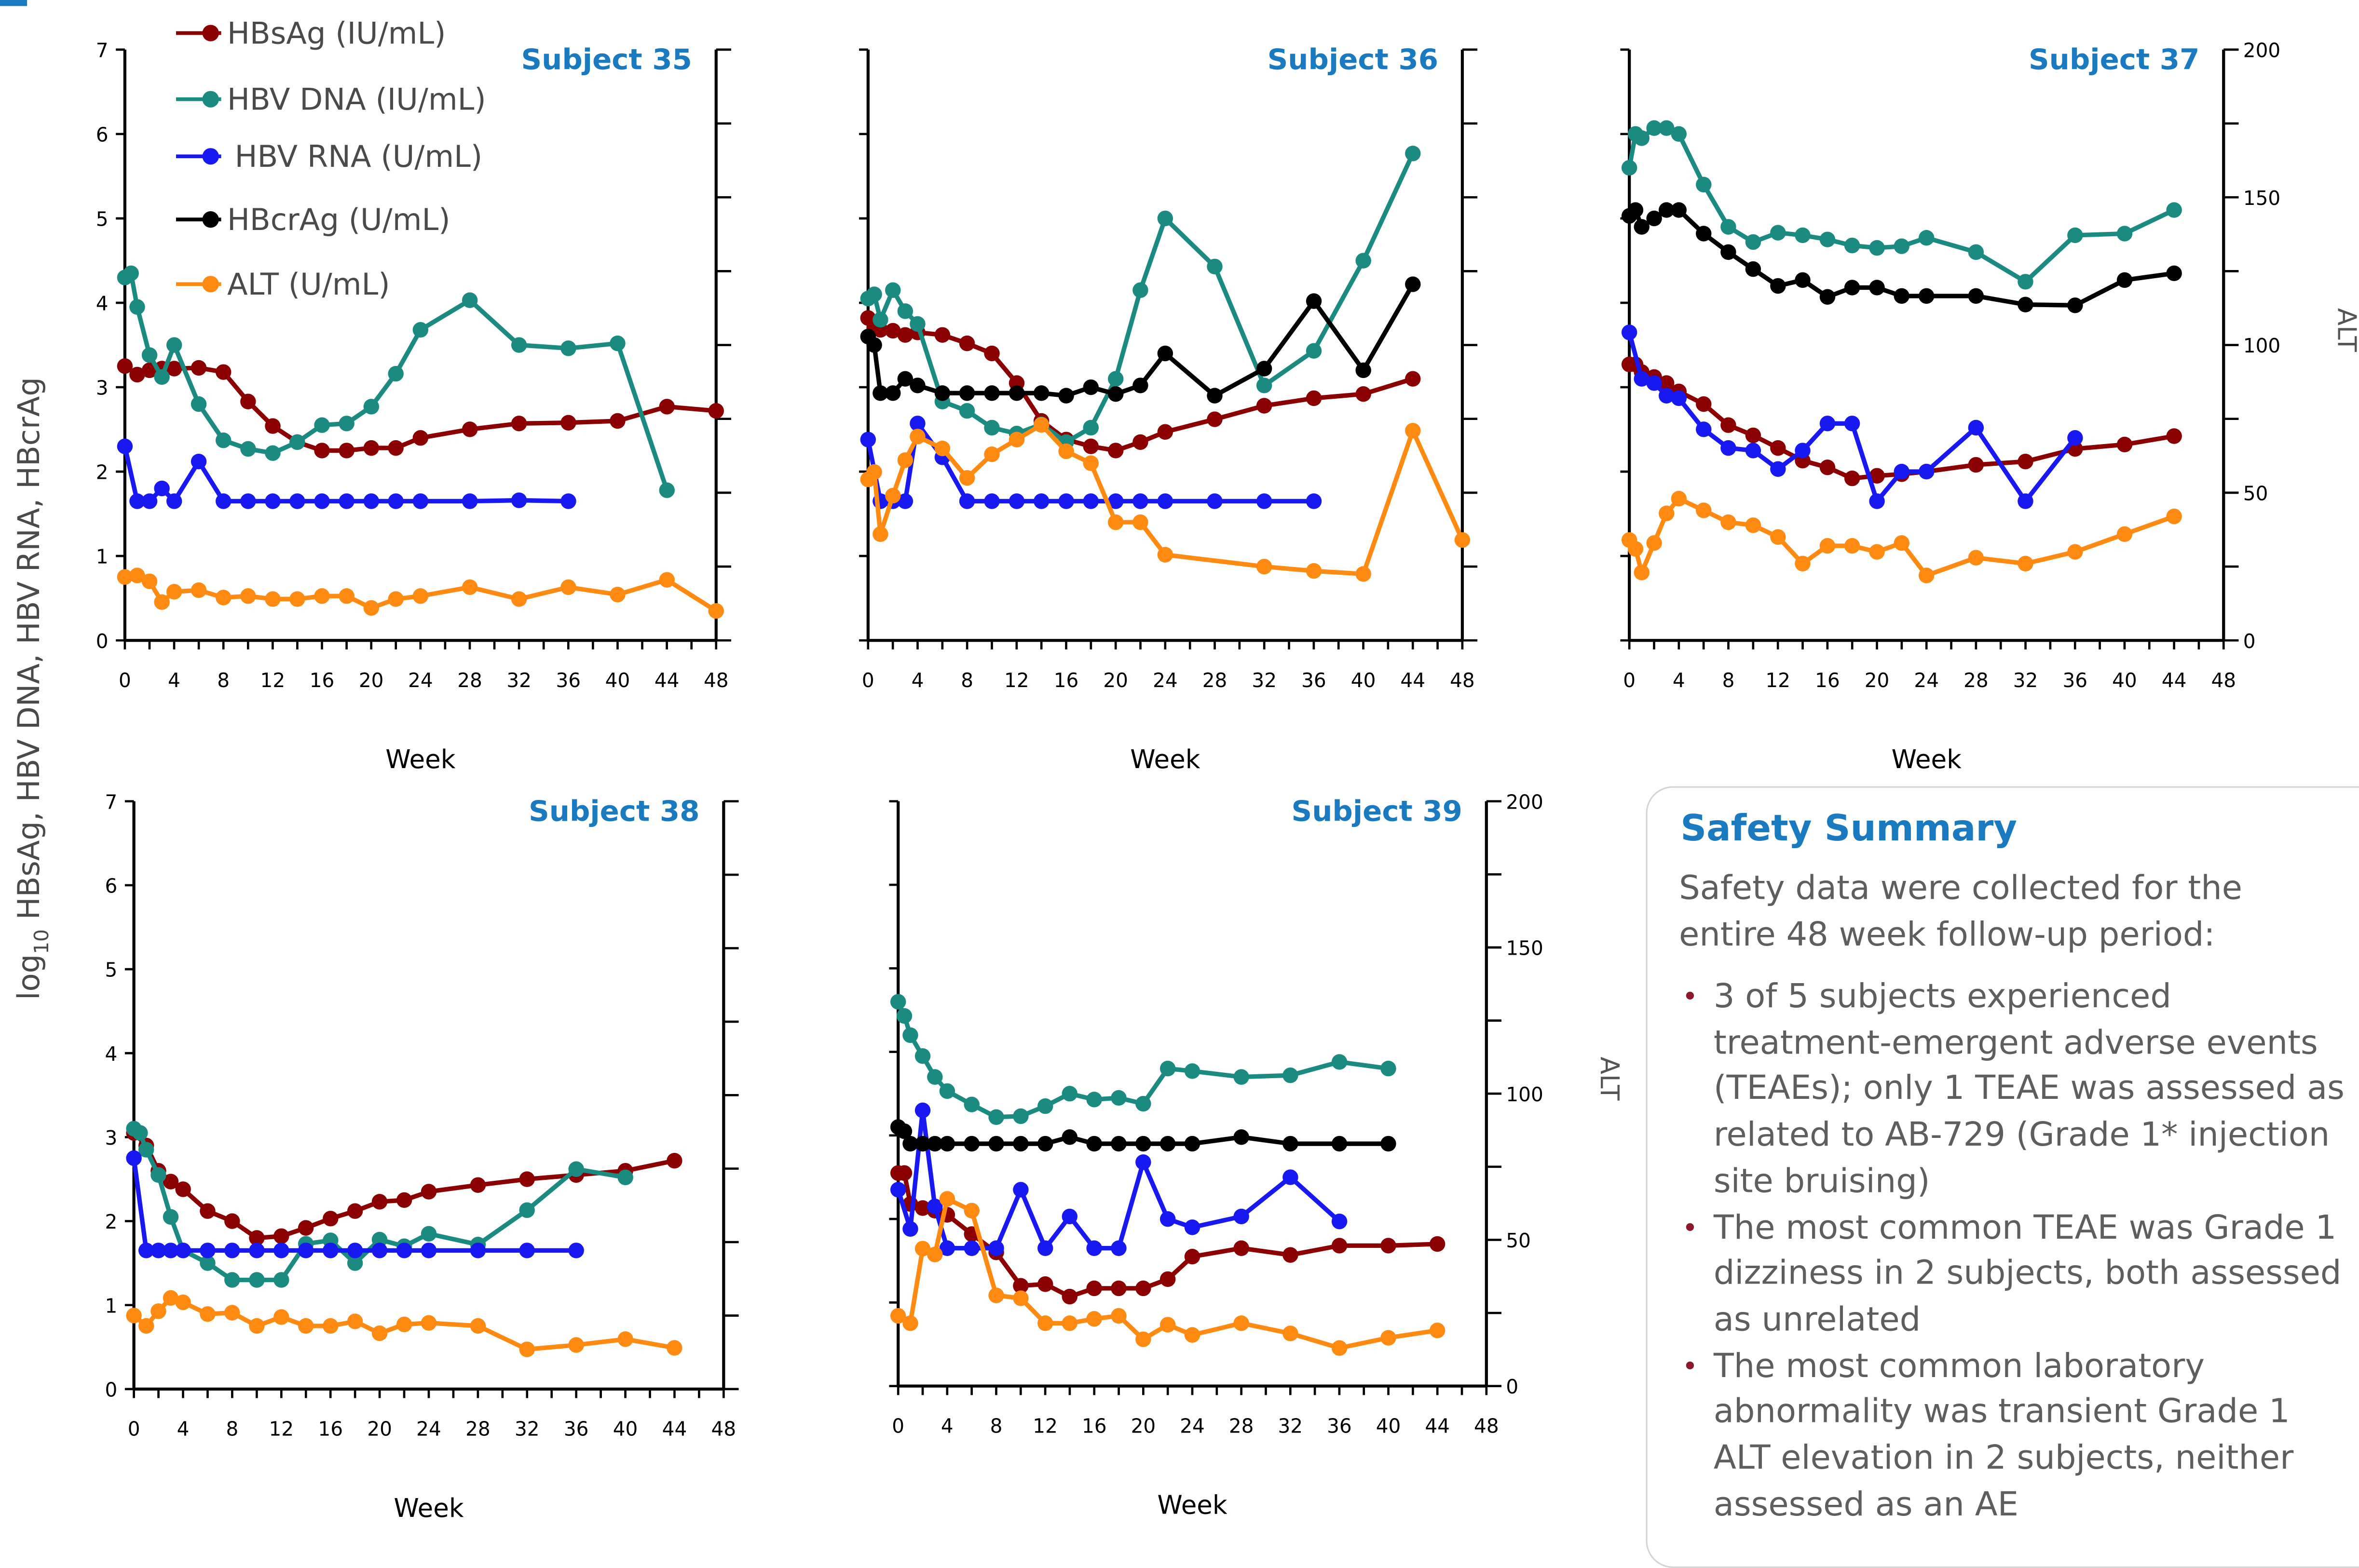 The width and height of the screenshot is (2359, 1568). Describe the element at coordinates (1264, 681) in the screenshot. I see `x-tick-label: 32` at that location.